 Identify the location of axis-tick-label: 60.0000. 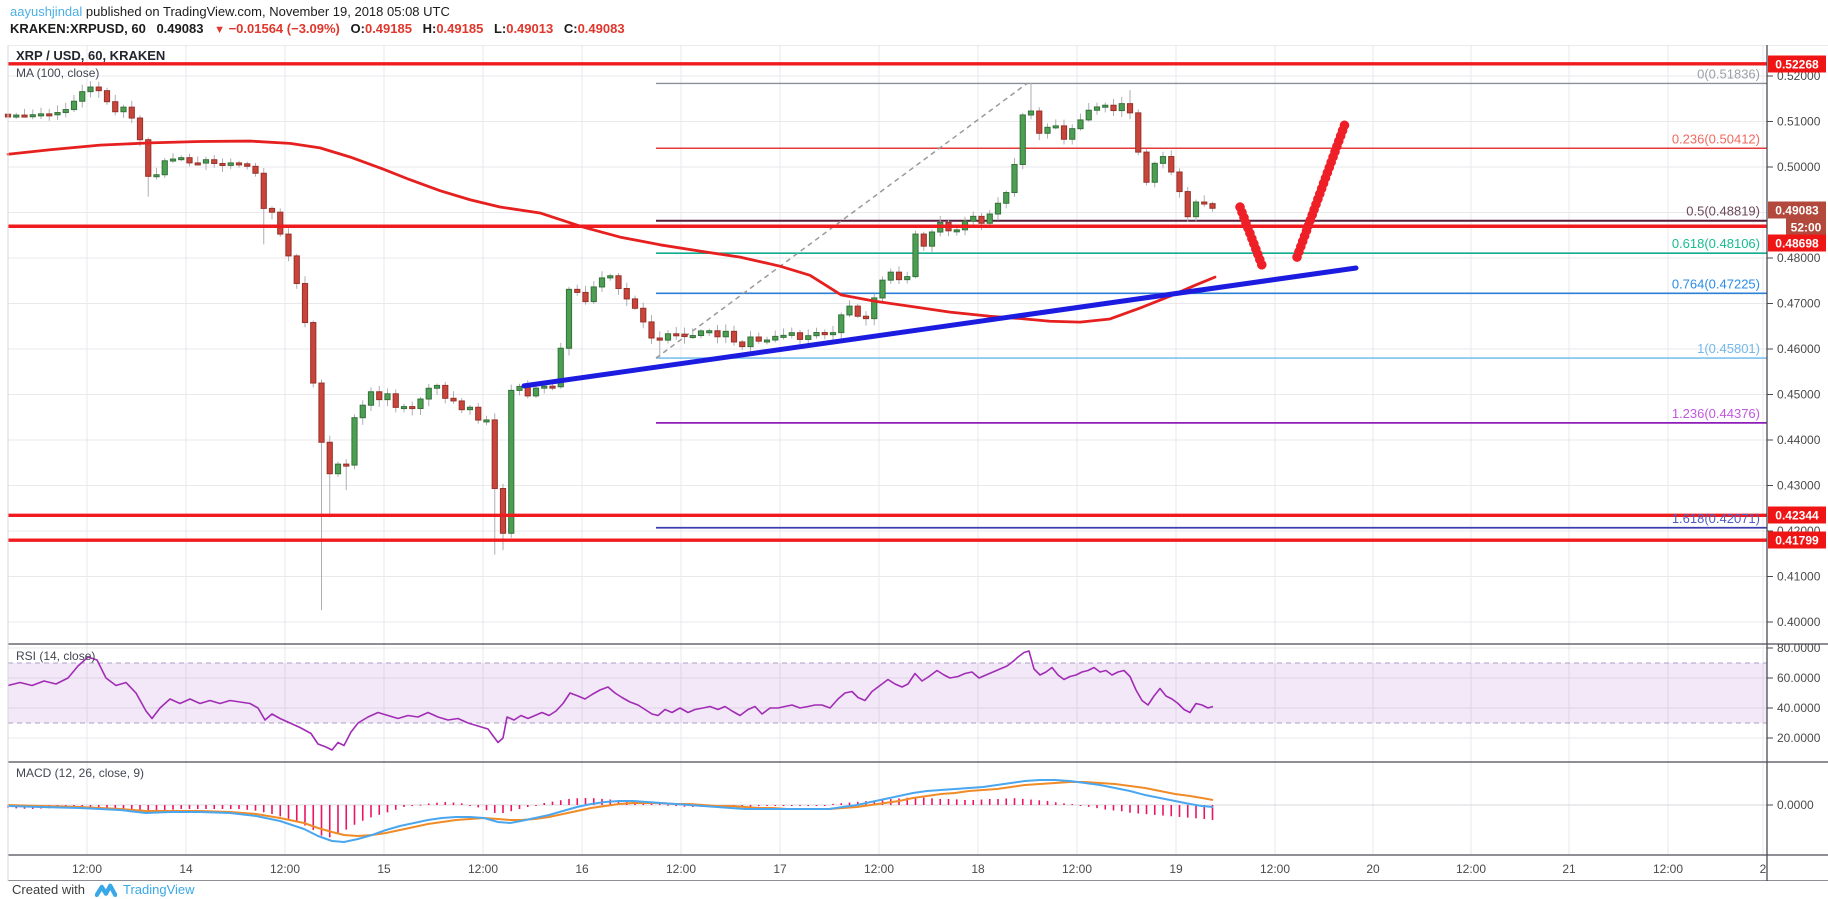
(1799, 678).